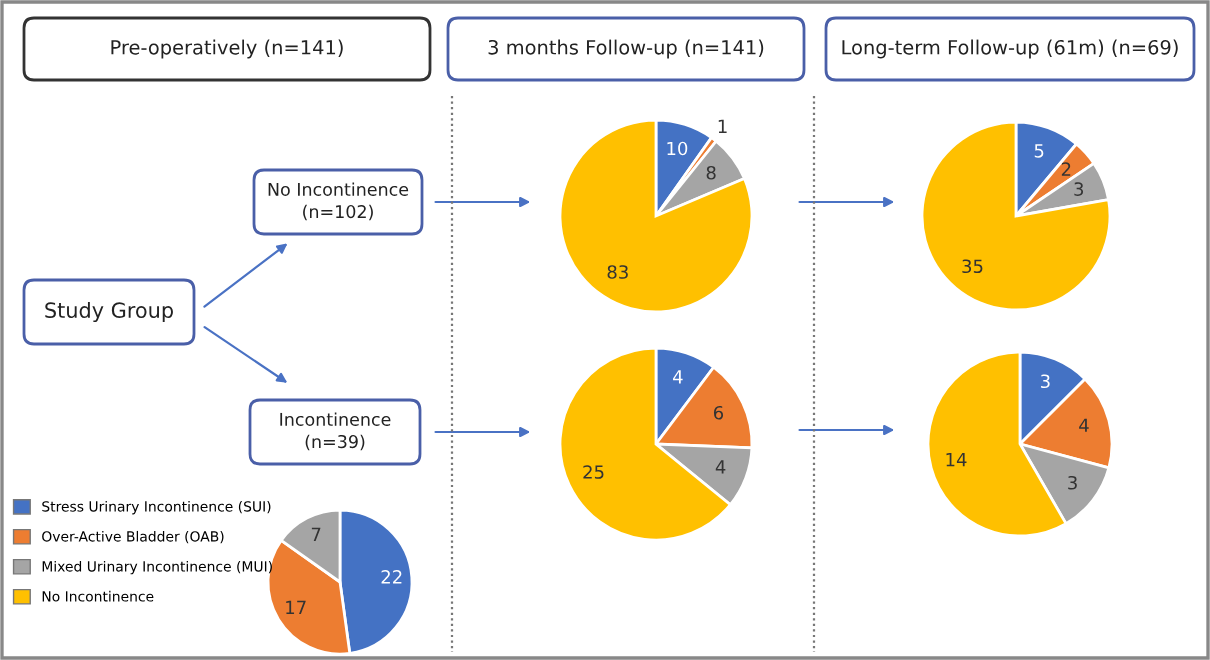  Describe the element at coordinates (972, 266) in the screenshot. I see `data-label: 35` at that location.